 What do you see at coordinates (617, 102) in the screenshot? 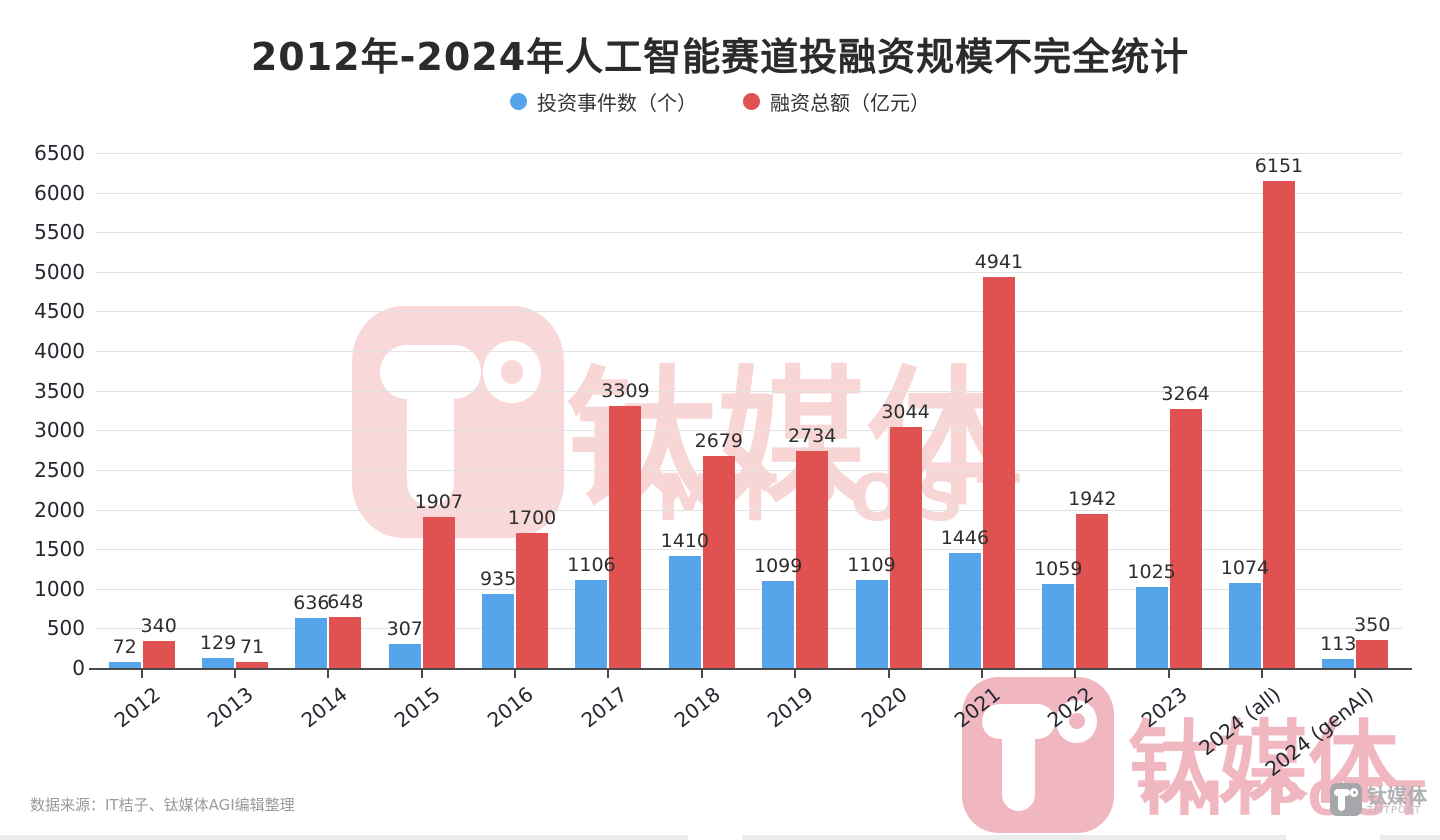
I see `legend-label: 投资事件数（个）` at bounding box center [617, 102].